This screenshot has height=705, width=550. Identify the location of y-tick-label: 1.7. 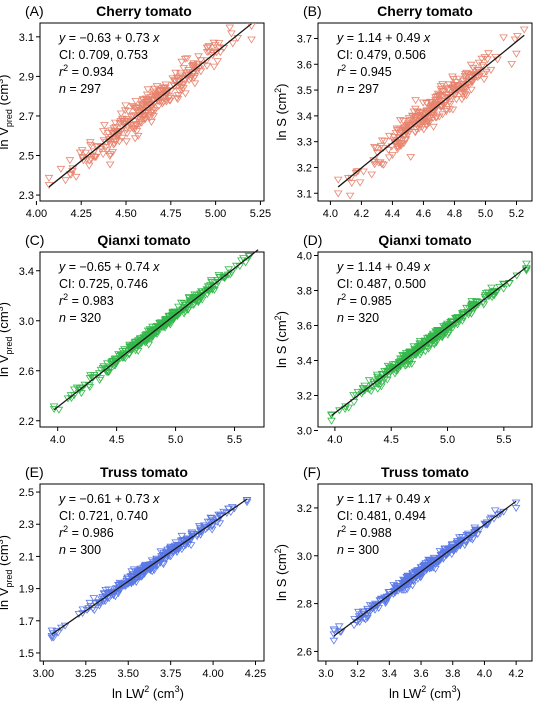
(26, 622).